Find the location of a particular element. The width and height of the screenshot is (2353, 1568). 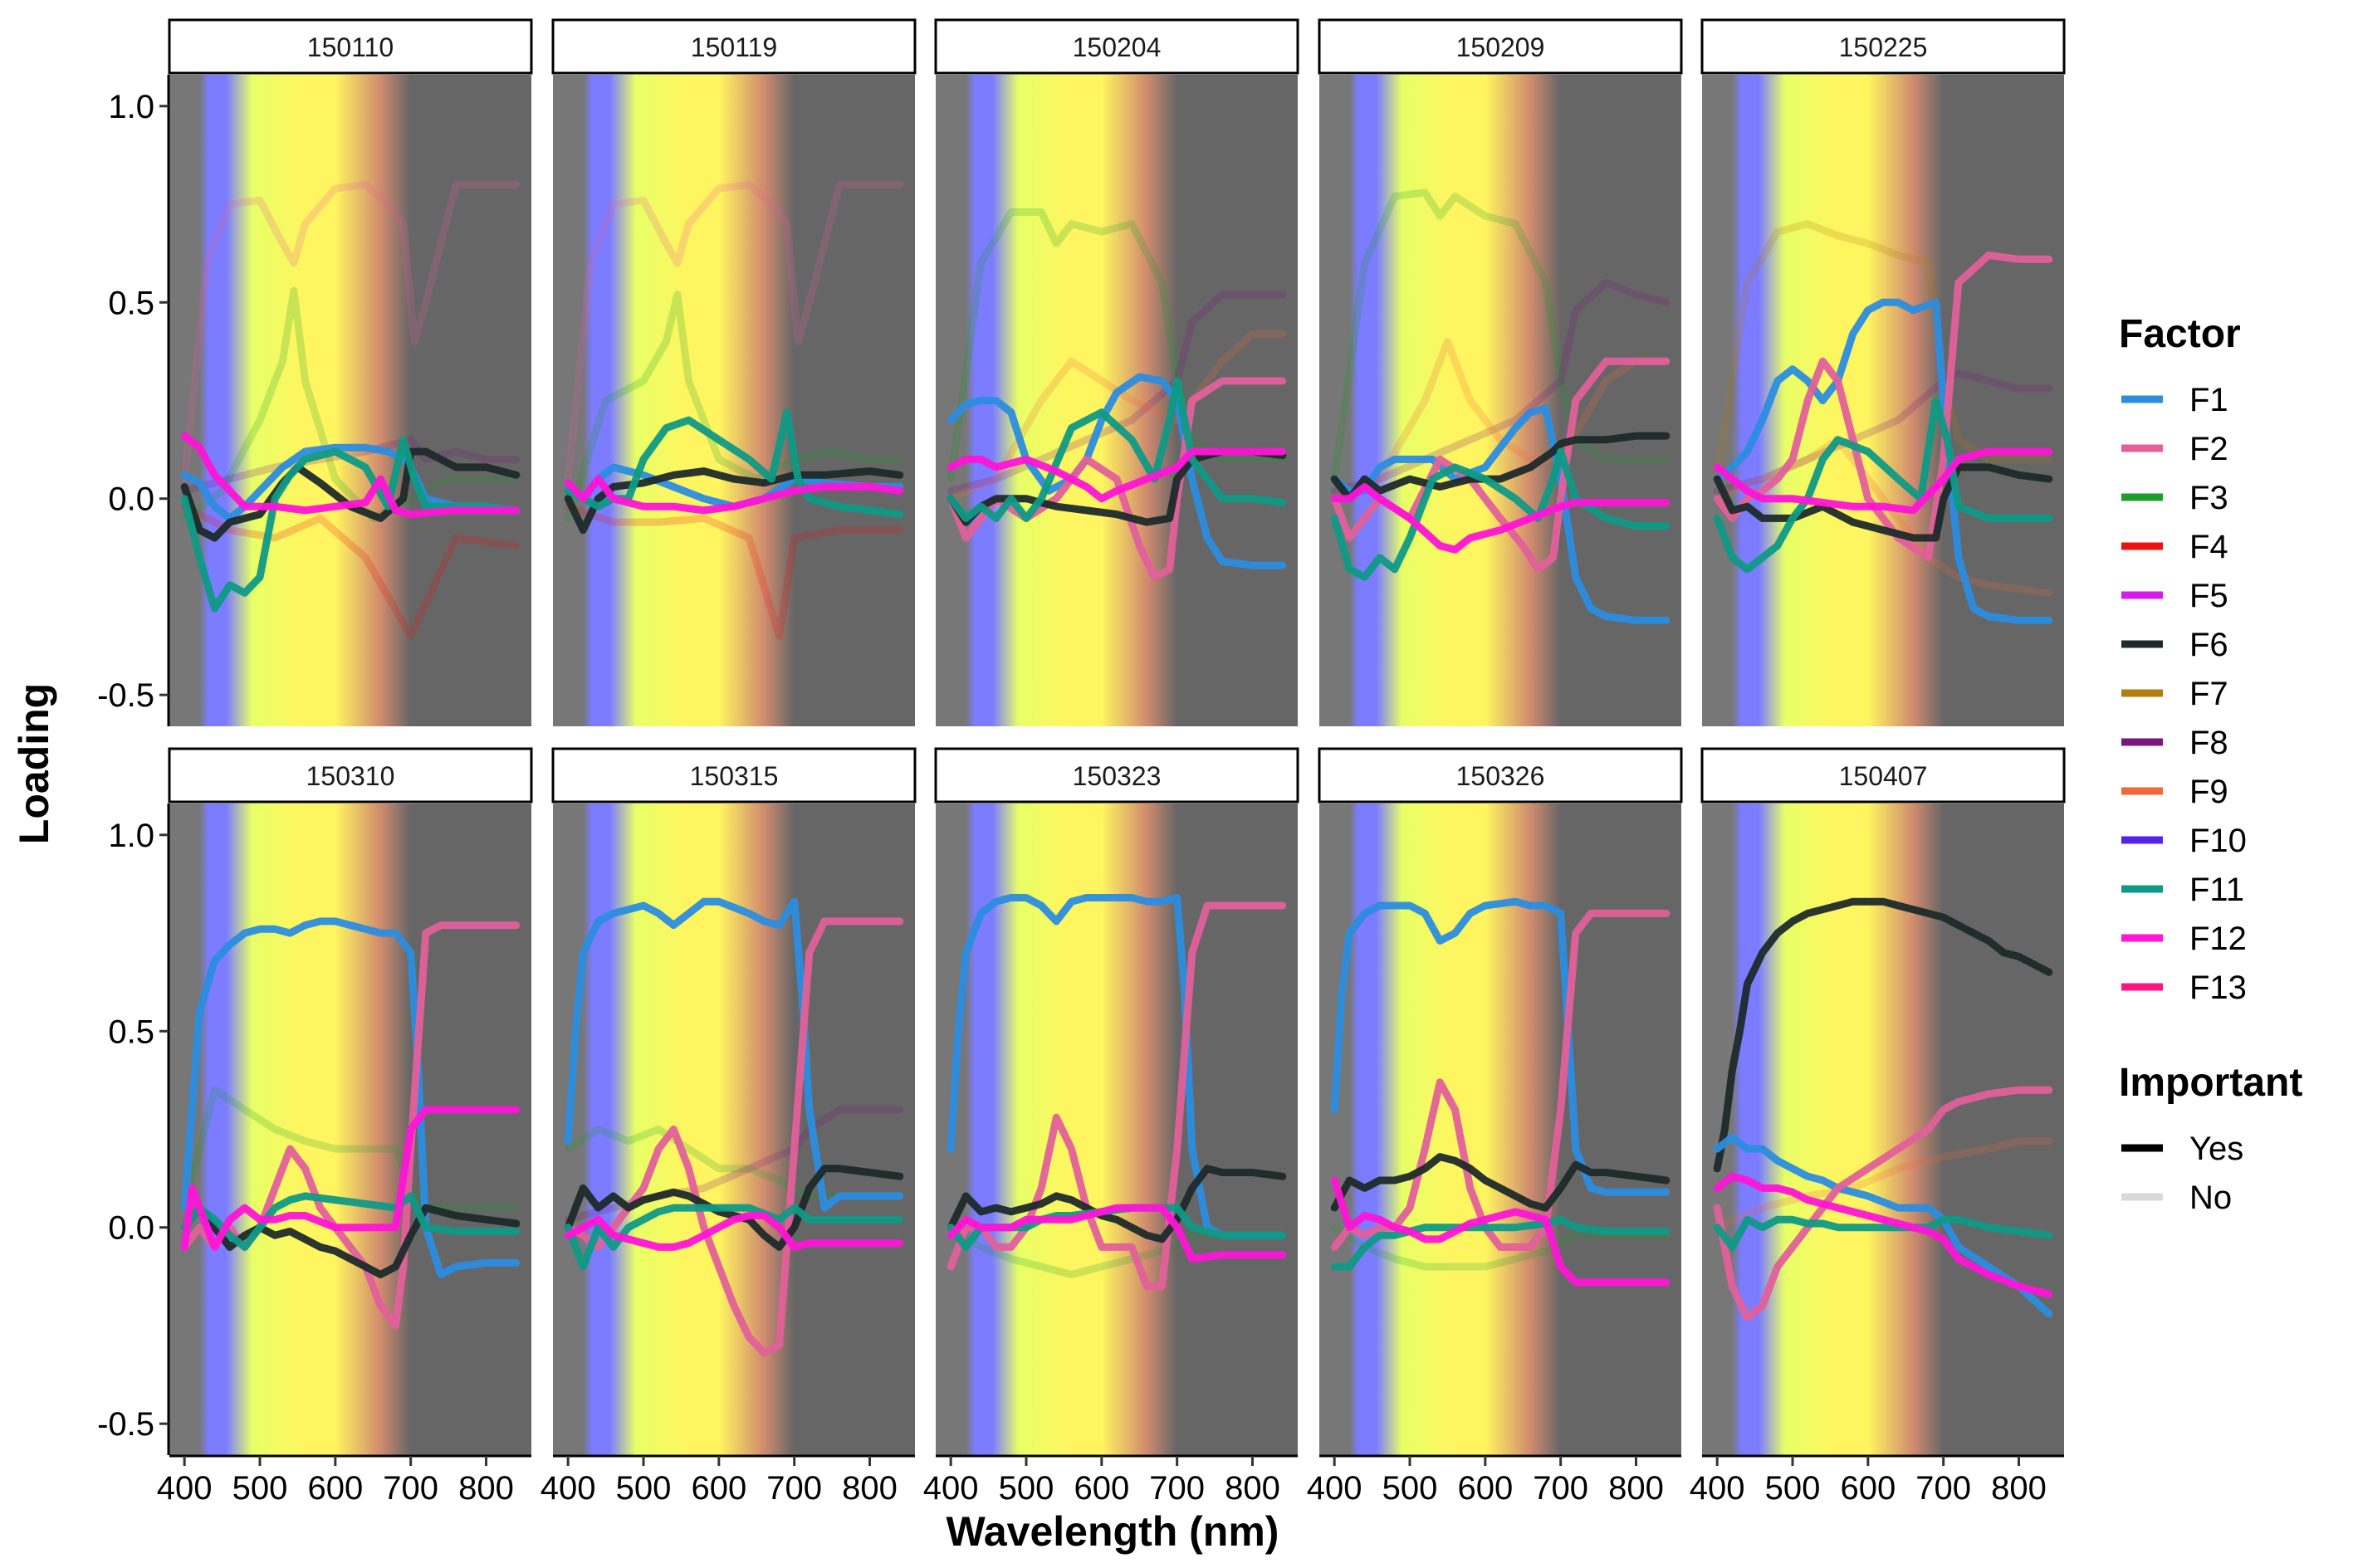

legend-label: F5 is located at coordinates (2208, 596).